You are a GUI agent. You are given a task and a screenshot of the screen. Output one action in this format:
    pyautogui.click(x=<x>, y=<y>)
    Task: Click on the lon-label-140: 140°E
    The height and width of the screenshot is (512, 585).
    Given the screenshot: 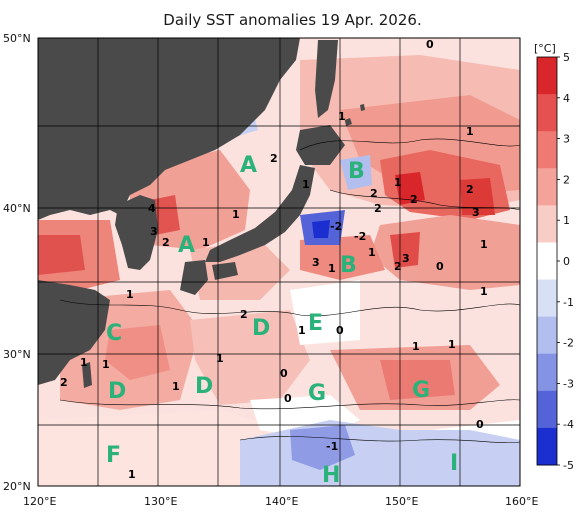 What is the action you would take?
    pyautogui.click(x=281, y=501)
    